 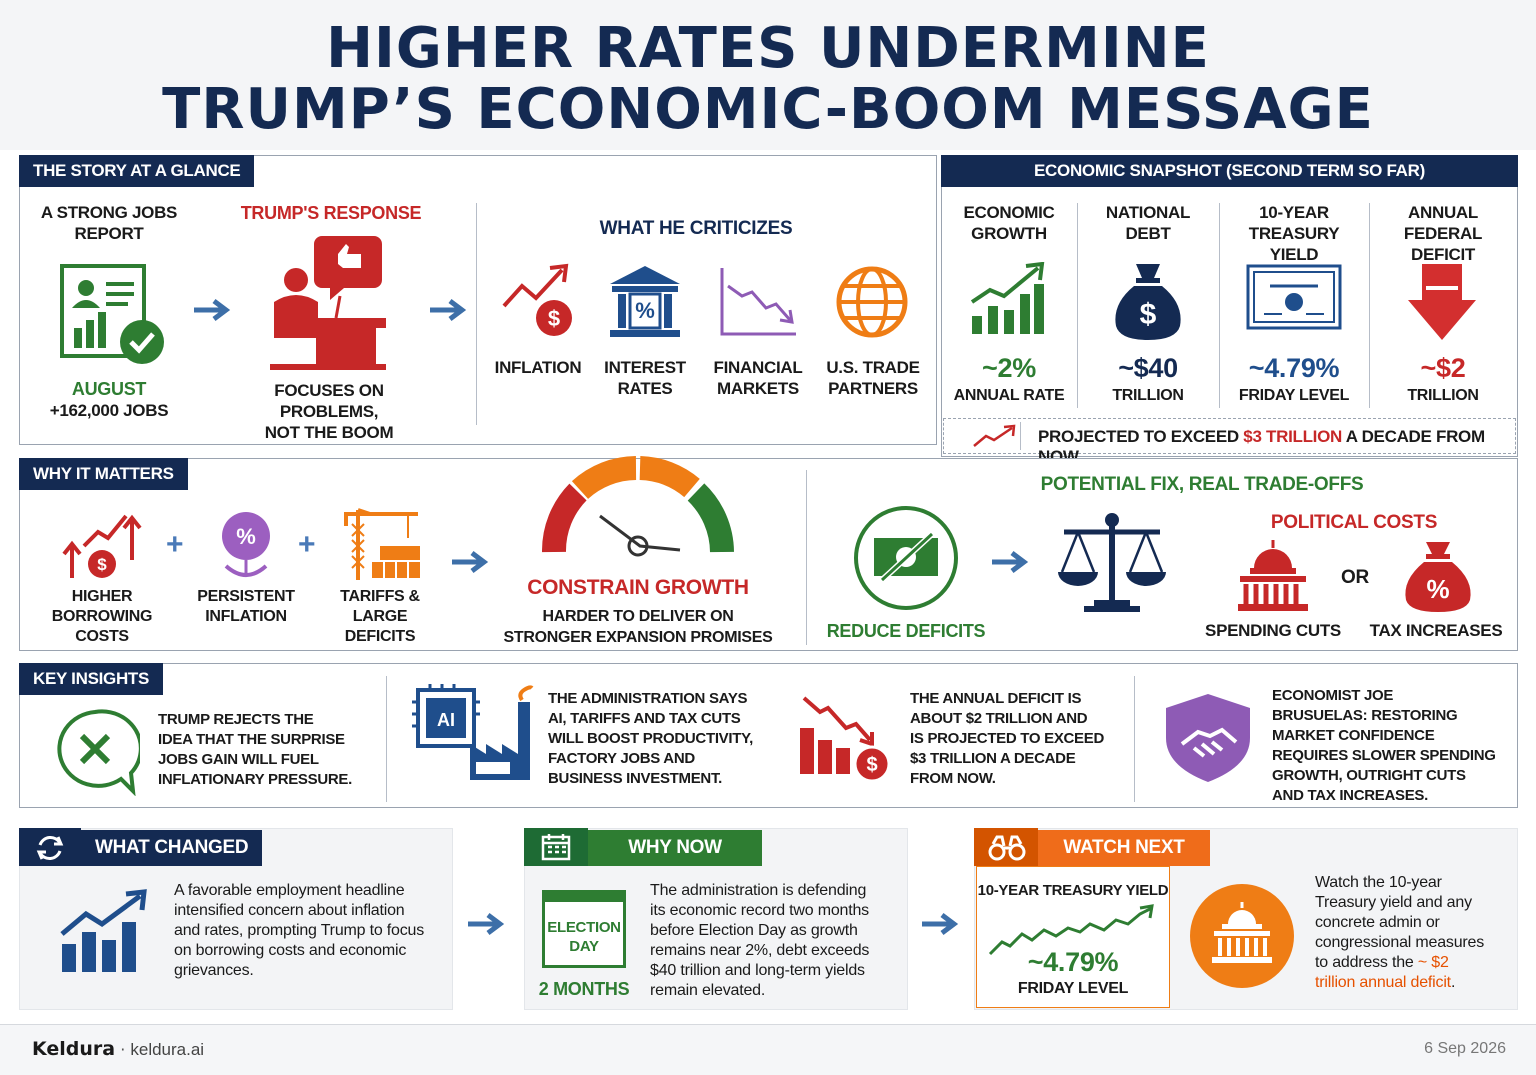 What do you see at coordinates (1294, 395) in the screenshot?
I see `snapshot-yield-unit: FRIDAY LEVEL` at bounding box center [1294, 395].